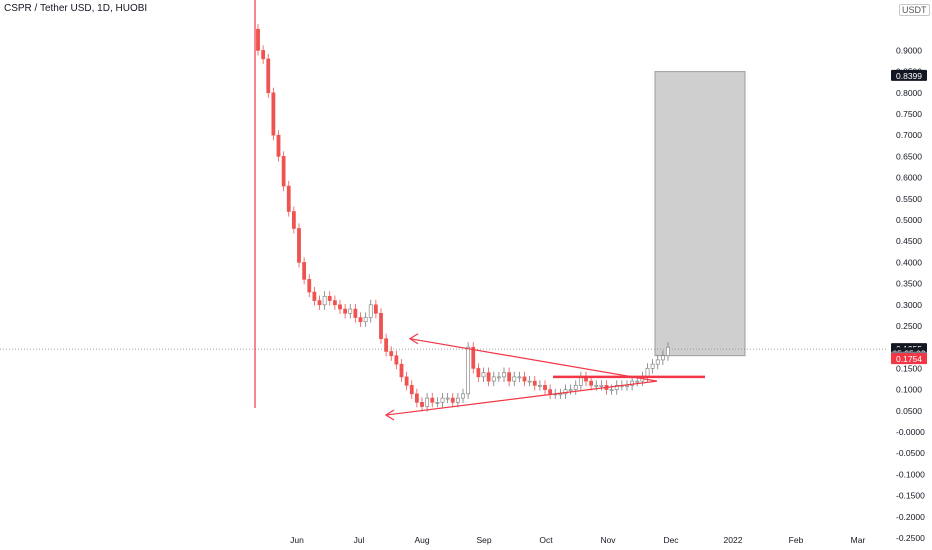  I want to click on x-tick-label: Feb, so click(796, 540).